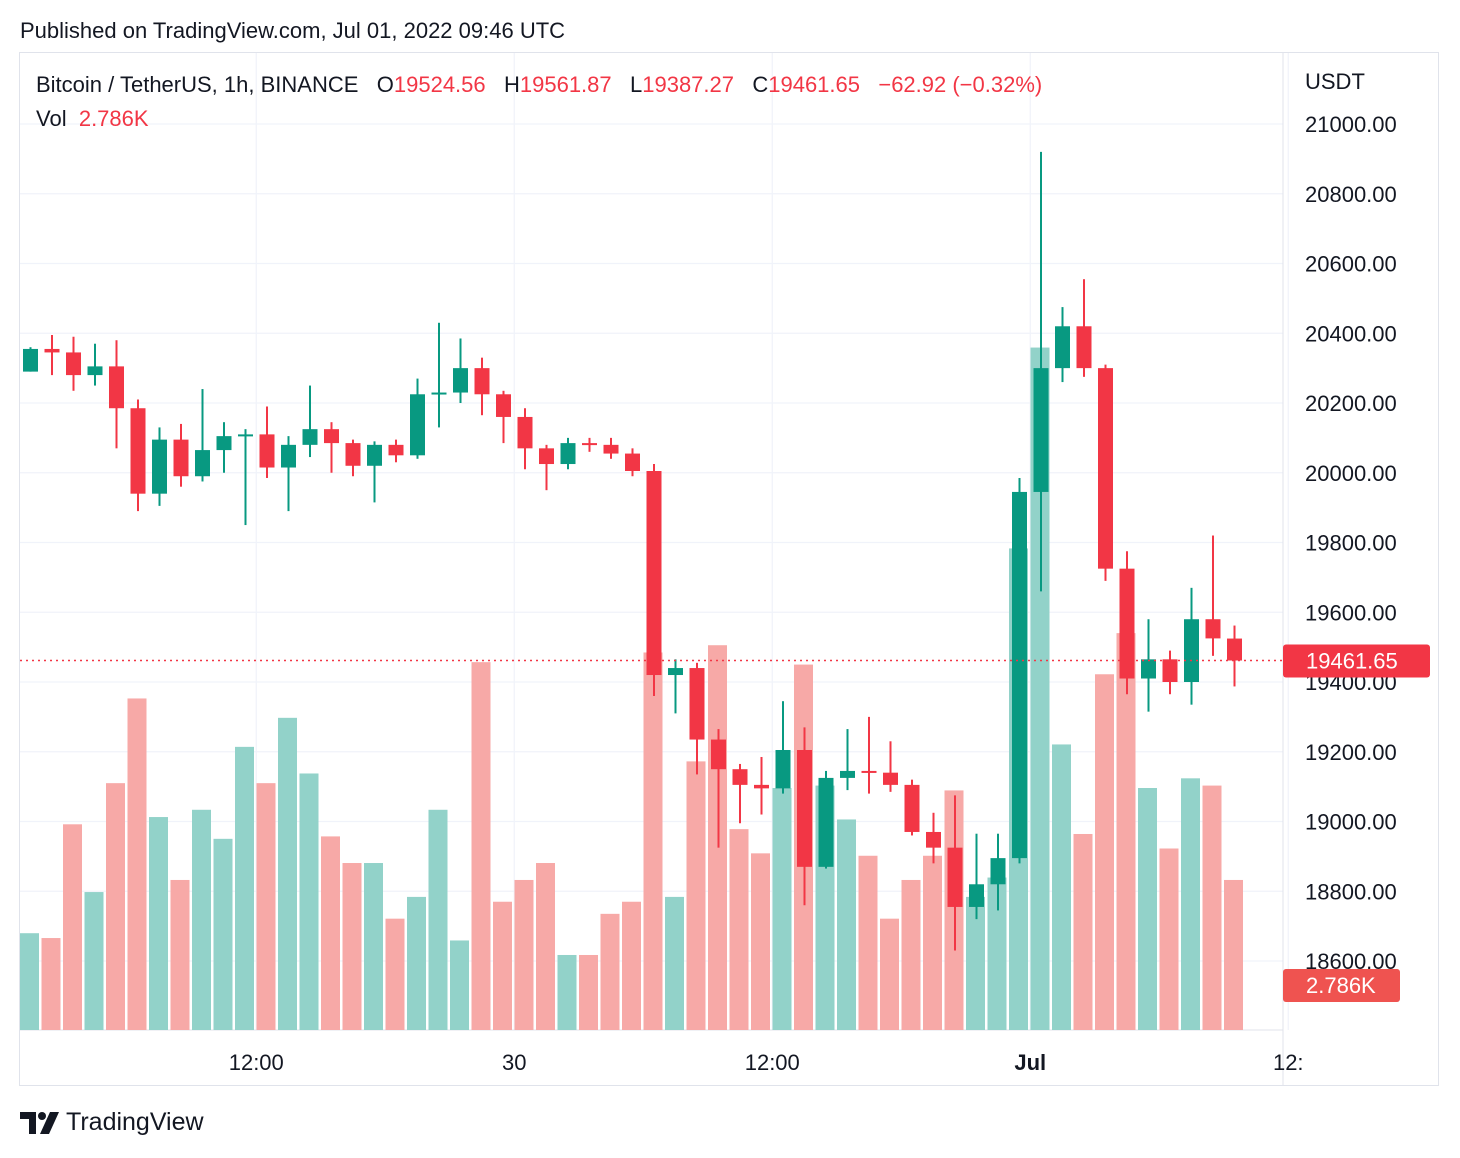 The height and width of the screenshot is (1158, 1460). What do you see at coordinates (92, 119) in the screenshot?
I see `volume-legend: Vol 2.786K` at bounding box center [92, 119].